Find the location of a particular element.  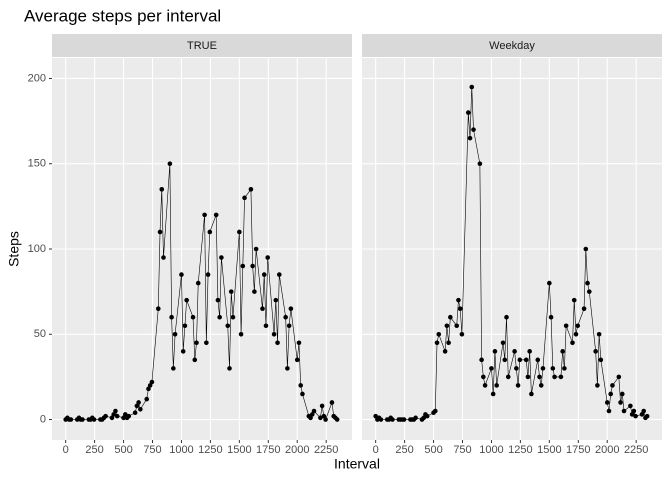

x-tick-label: 2250 is located at coordinates (326, 450).